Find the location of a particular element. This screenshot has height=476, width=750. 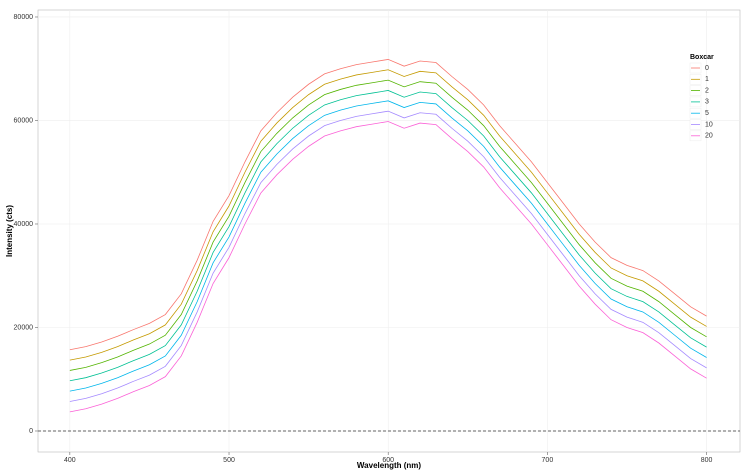

legend-label: 10 is located at coordinates (709, 124).